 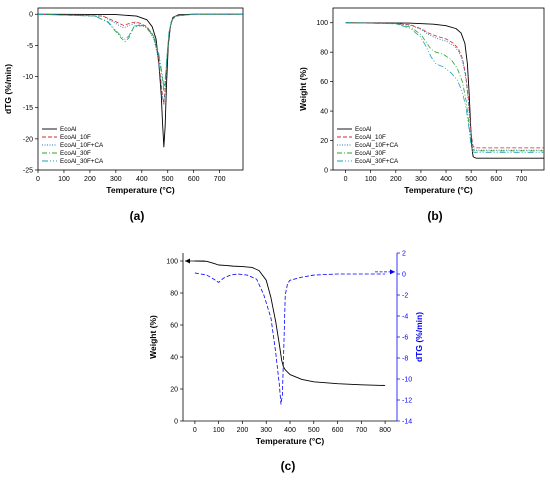 I want to click on y2-tick-label: -14, so click(x=407, y=422).